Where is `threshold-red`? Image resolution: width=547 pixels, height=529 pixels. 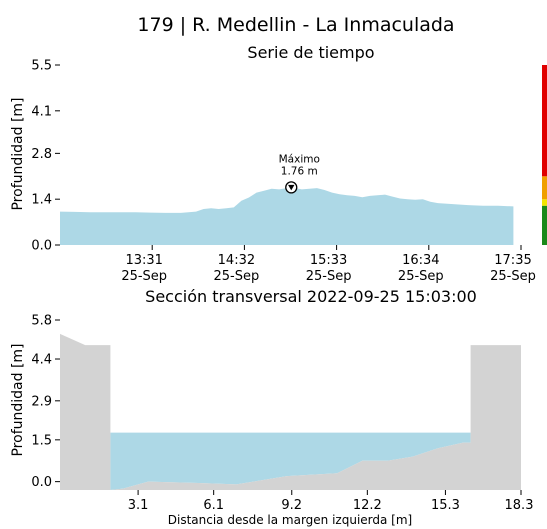
threshold-red is located at coordinates (544, 121).